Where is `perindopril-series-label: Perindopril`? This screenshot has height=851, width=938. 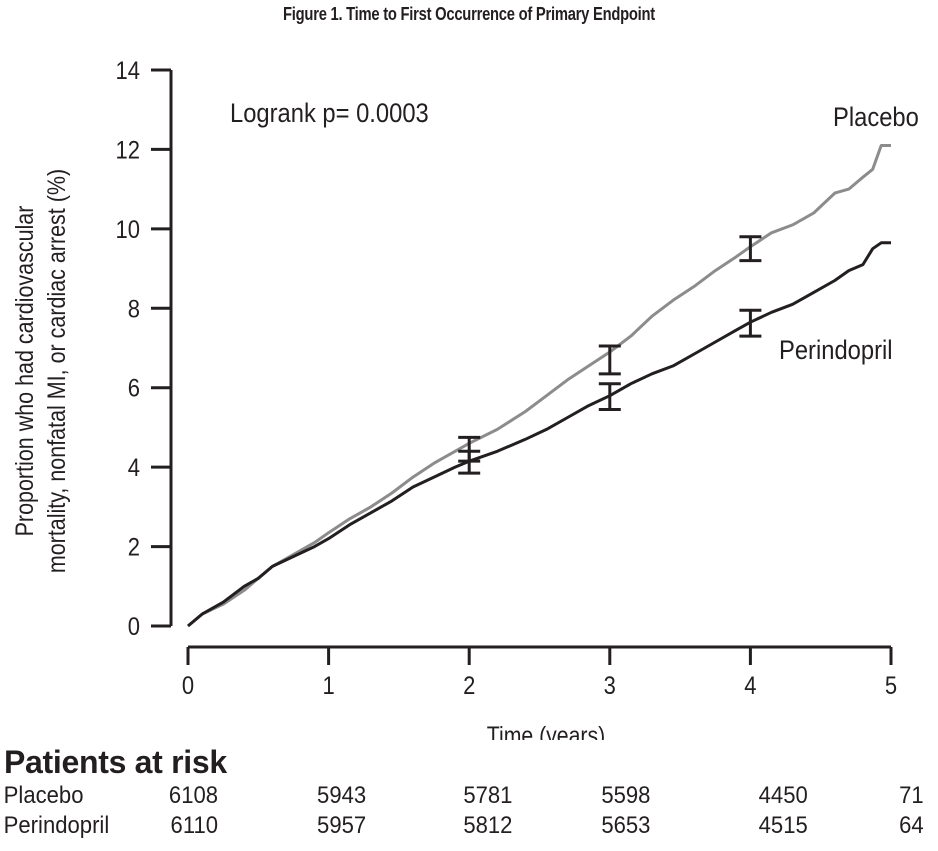 perindopril-series-label: Perindopril is located at coordinates (836, 351).